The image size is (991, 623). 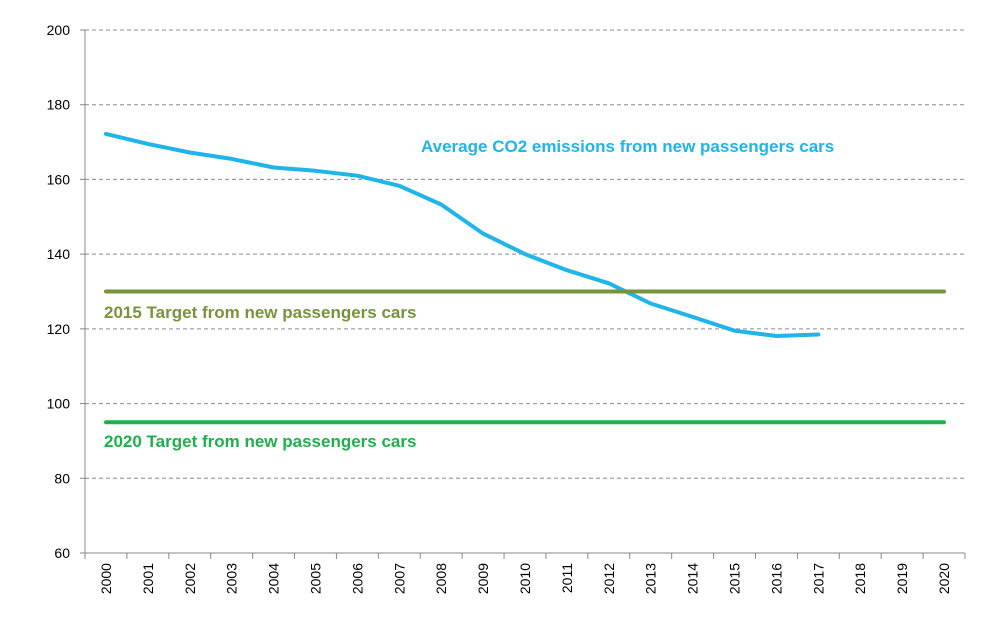 I want to click on x-tick-label-2010: 2010, so click(x=525, y=578).